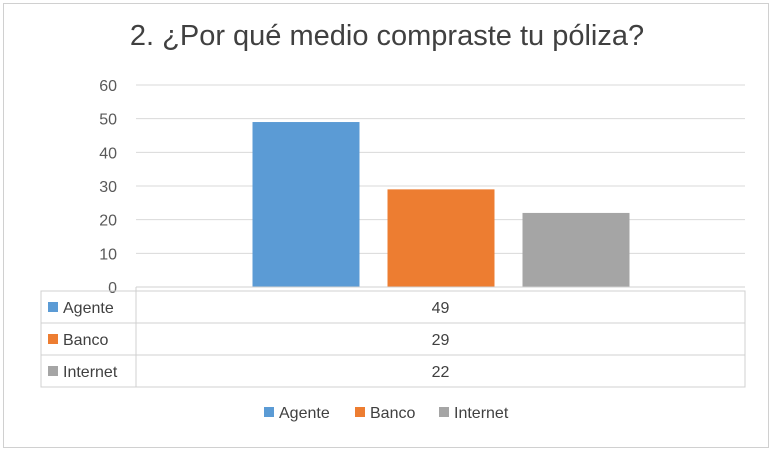 The image size is (774, 453). Describe the element at coordinates (88, 308) in the screenshot. I see `data-table-row-label: Agente` at that location.